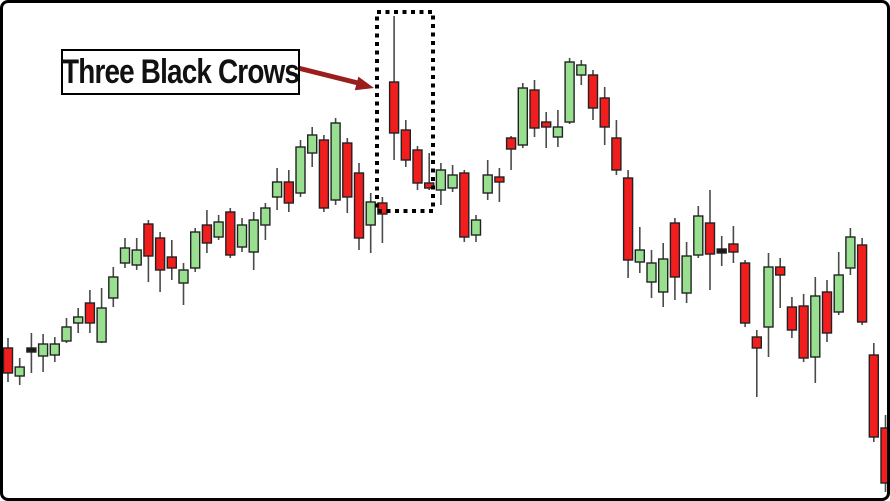  What do you see at coordinates (364, 83) in the screenshot?
I see `annotation-arrowhead` at bounding box center [364, 83].